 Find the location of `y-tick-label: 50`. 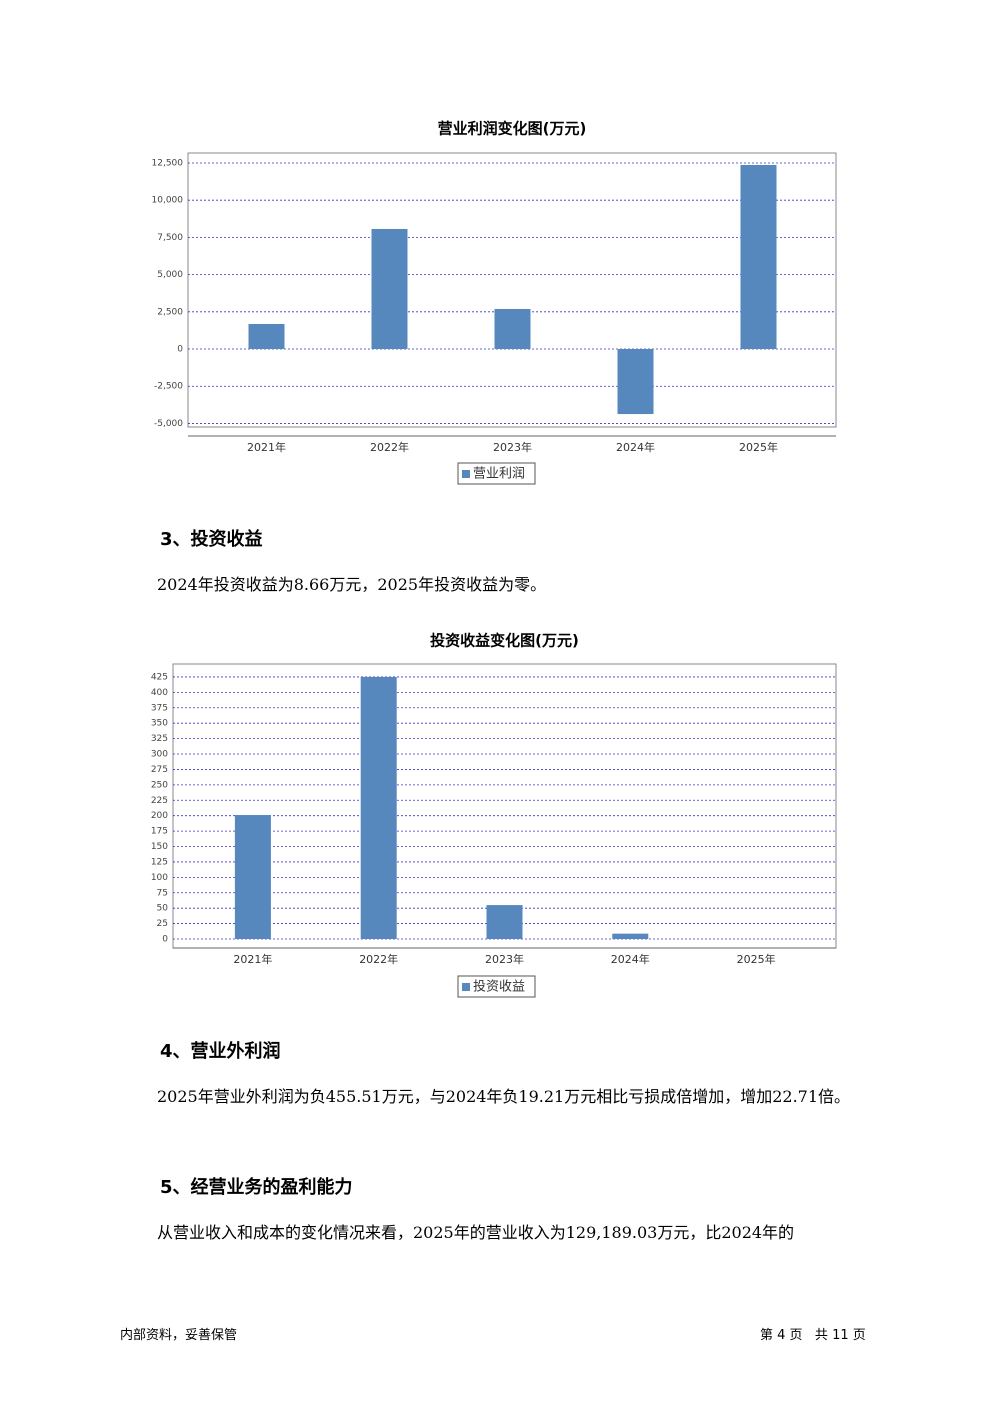

y-tick-label: 50 is located at coordinates (163, 909).